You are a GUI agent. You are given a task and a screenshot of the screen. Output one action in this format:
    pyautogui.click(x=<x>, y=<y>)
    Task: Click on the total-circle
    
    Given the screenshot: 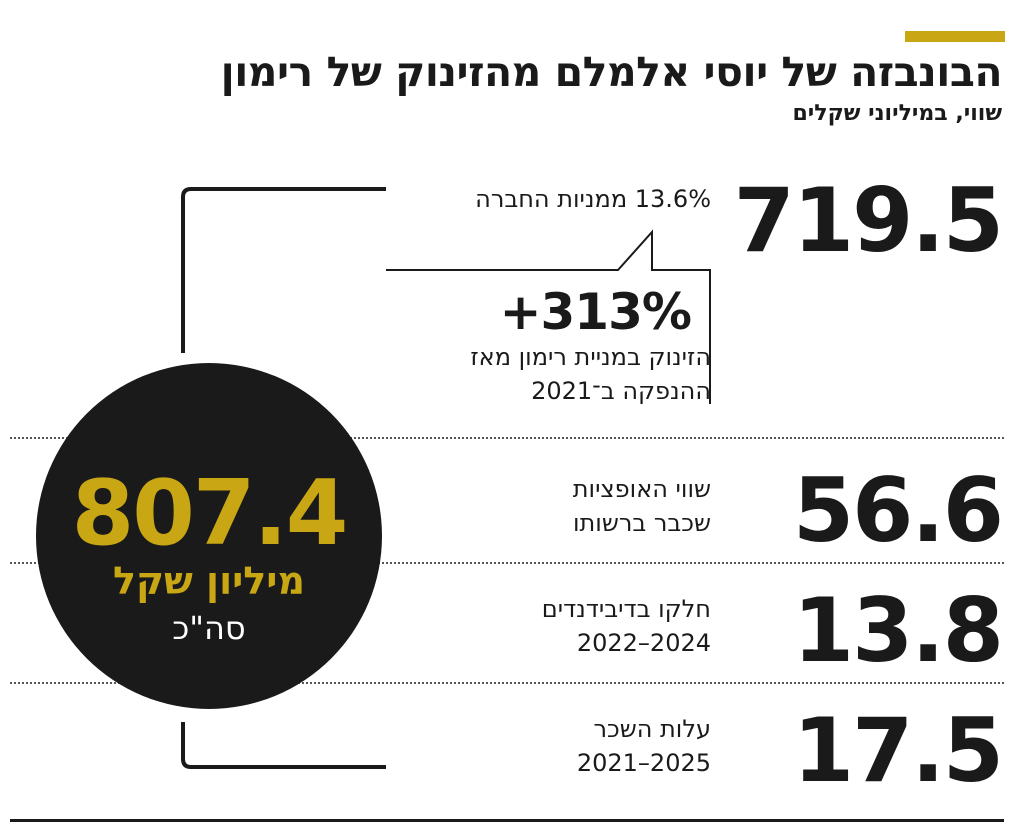 What is the action you would take?
    pyautogui.click(x=209, y=536)
    